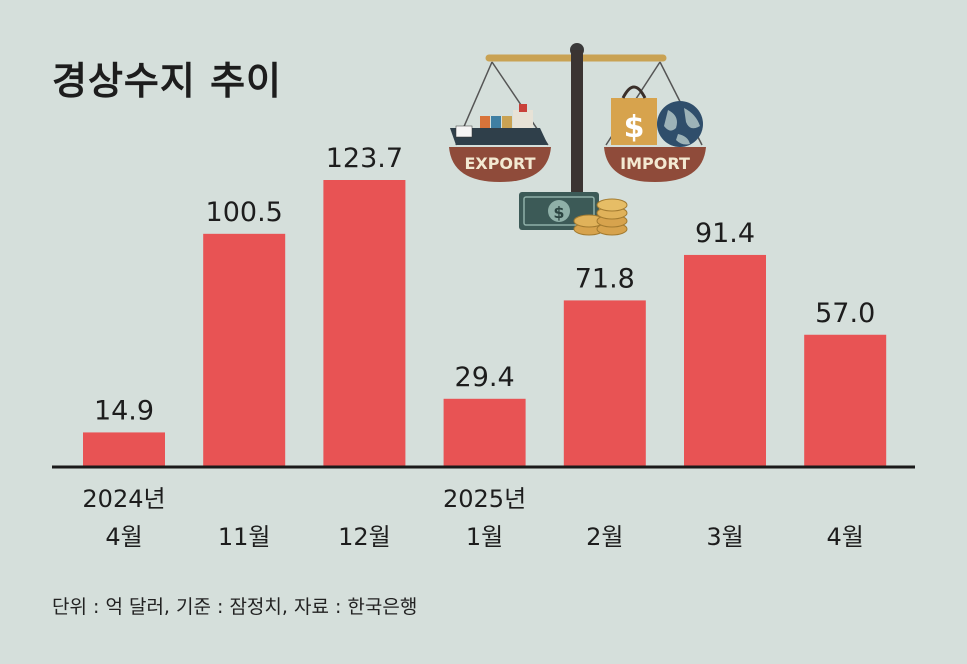  I want to click on value-label-6: 91.4, so click(725, 233).